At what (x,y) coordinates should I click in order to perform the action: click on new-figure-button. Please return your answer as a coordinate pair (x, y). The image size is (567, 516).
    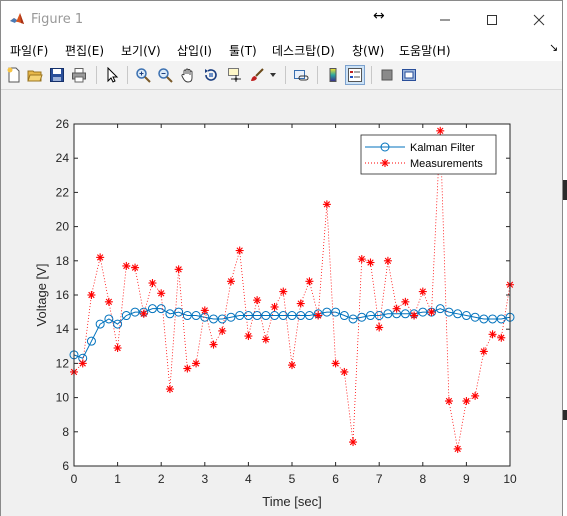
    Looking at the image, I should click on (14, 75).